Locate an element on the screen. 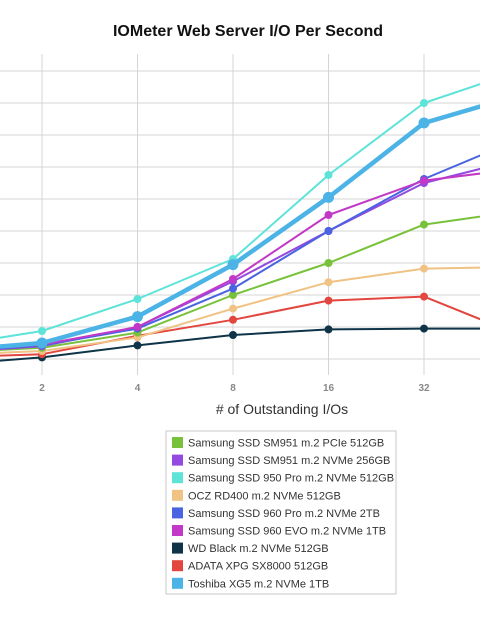  legend-label: Samsung SSD SM951 m.2 PCIe 512GB is located at coordinates (286, 444).